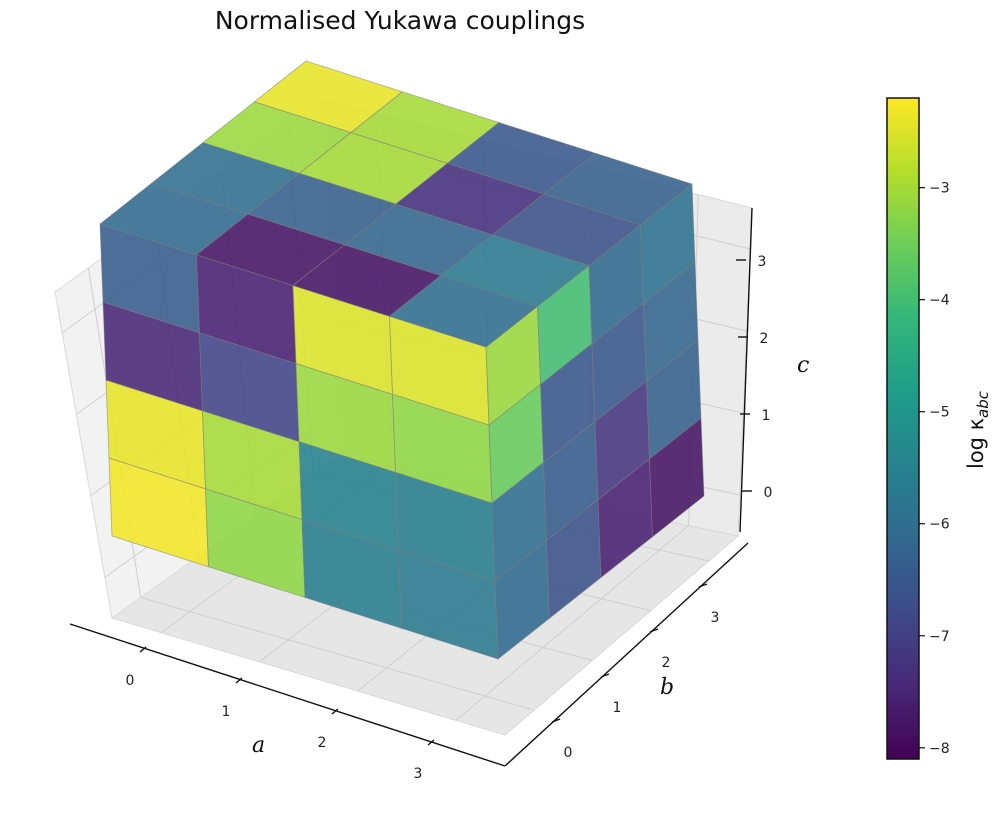 The height and width of the screenshot is (828, 996). What do you see at coordinates (939, 189) in the screenshot?
I see `colorbar-tick-label: −3` at bounding box center [939, 189].